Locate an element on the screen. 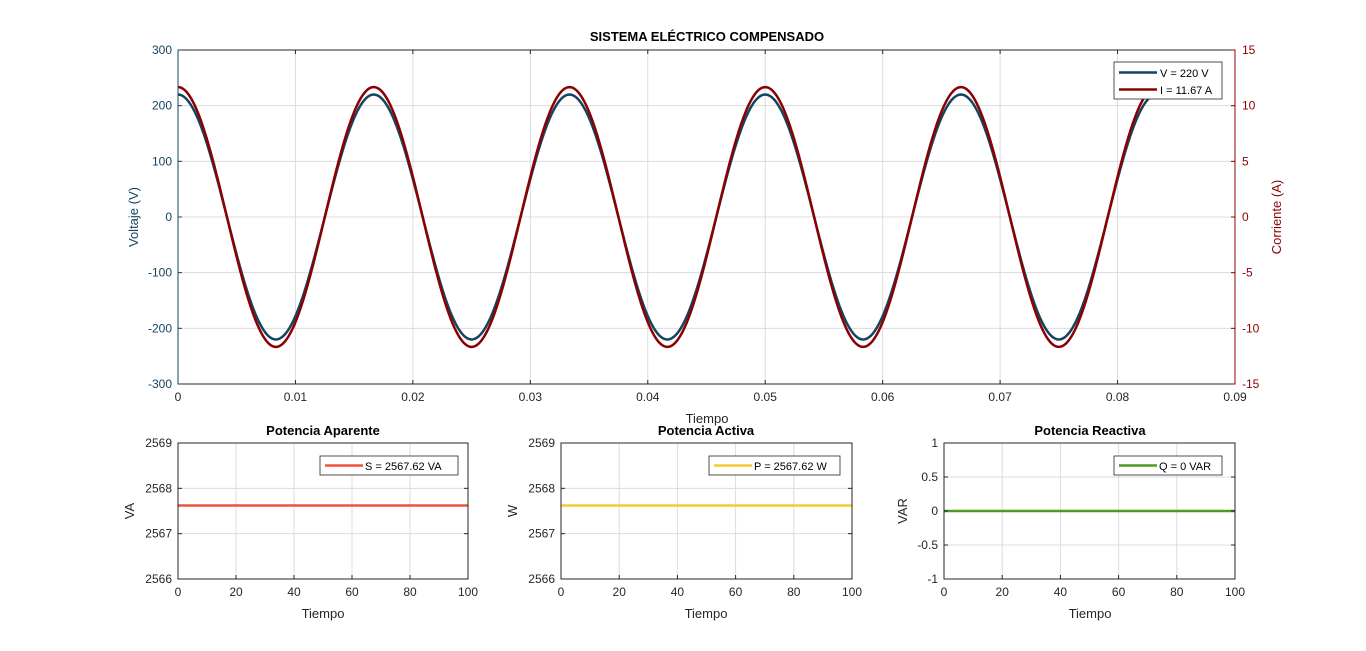 Image resolution: width=1366 pixels, height=651 pixels. sub1-ylabel: VA is located at coordinates (129, 510).